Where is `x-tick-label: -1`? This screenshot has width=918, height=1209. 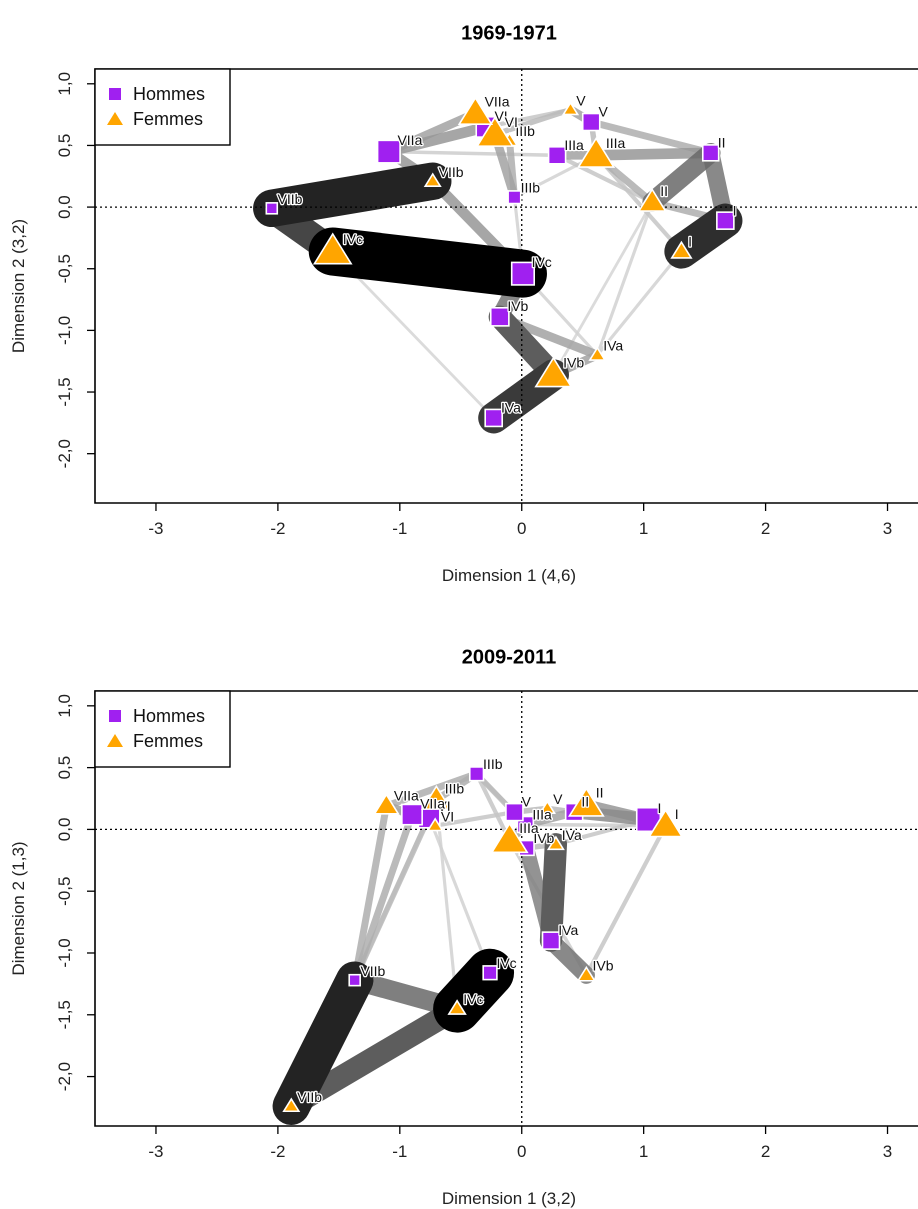
x-tick-label: -1 is located at coordinates (399, 528).